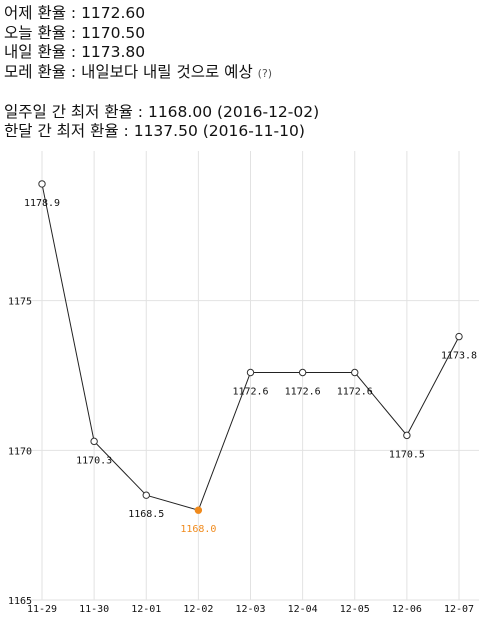  I want to click on week-low-line: 일주일 간 최저 환율 : 1168.00 (2016-12-02), so click(161, 113).